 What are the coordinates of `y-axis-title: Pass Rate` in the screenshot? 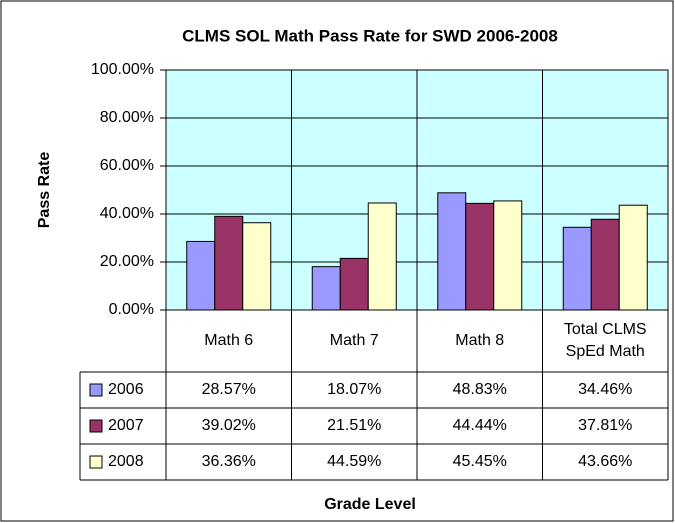 It's located at (44, 190).